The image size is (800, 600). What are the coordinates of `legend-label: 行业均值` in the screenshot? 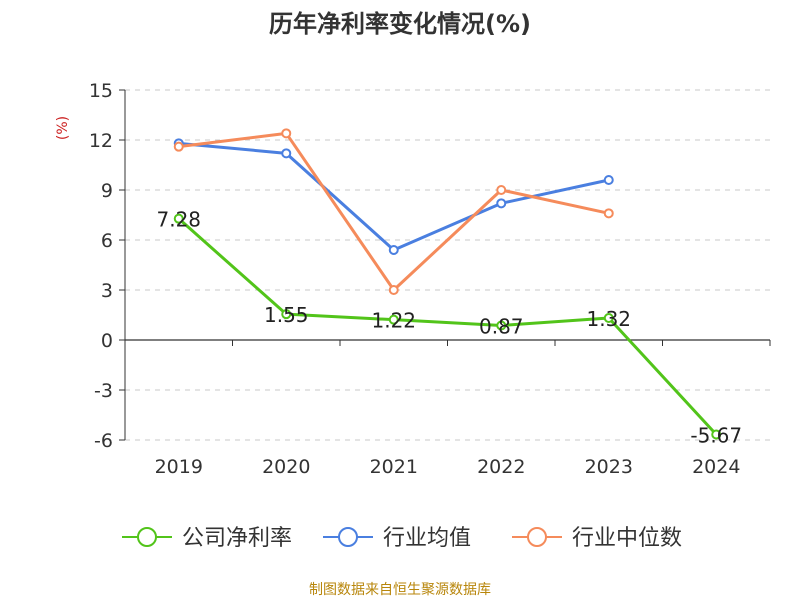 It's located at (427, 538).